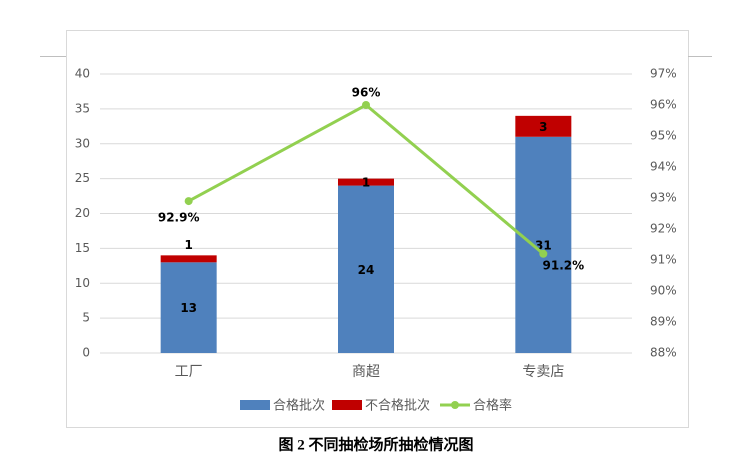 This screenshot has height=459, width=750. What do you see at coordinates (564, 265) in the screenshot?
I see `line-value-label: 91.2%` at bounding box center [564, 265].